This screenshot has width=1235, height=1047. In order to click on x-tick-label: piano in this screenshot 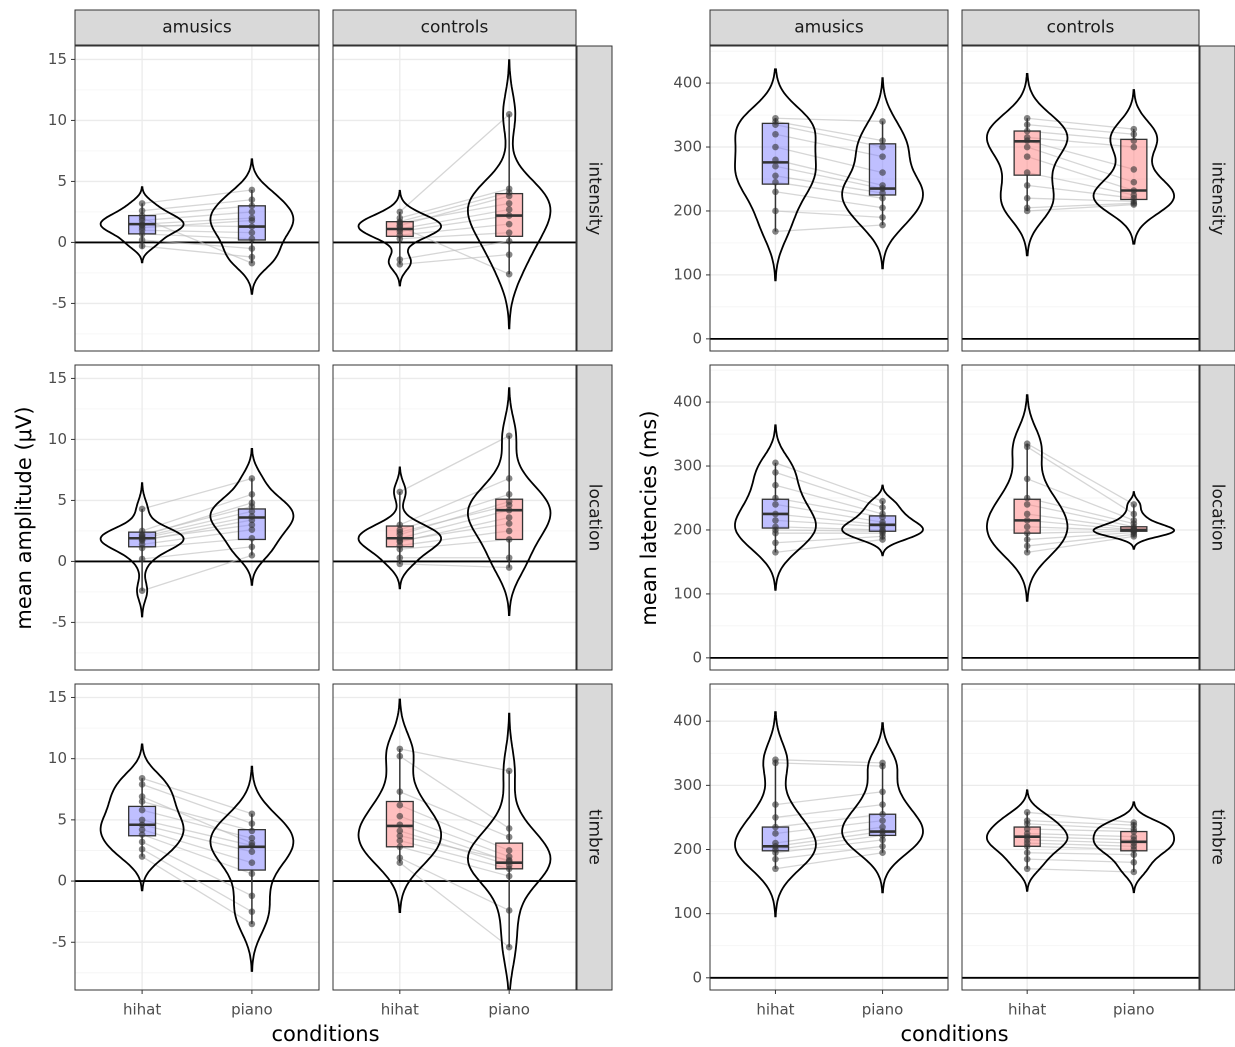, I will do `click(252, 1010)`.